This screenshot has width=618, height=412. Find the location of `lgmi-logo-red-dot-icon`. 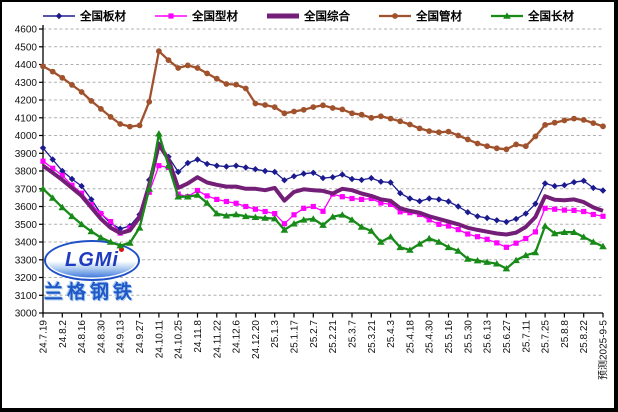

lgmi-logo-red-dot-icon is located at coordinates (121, 249).